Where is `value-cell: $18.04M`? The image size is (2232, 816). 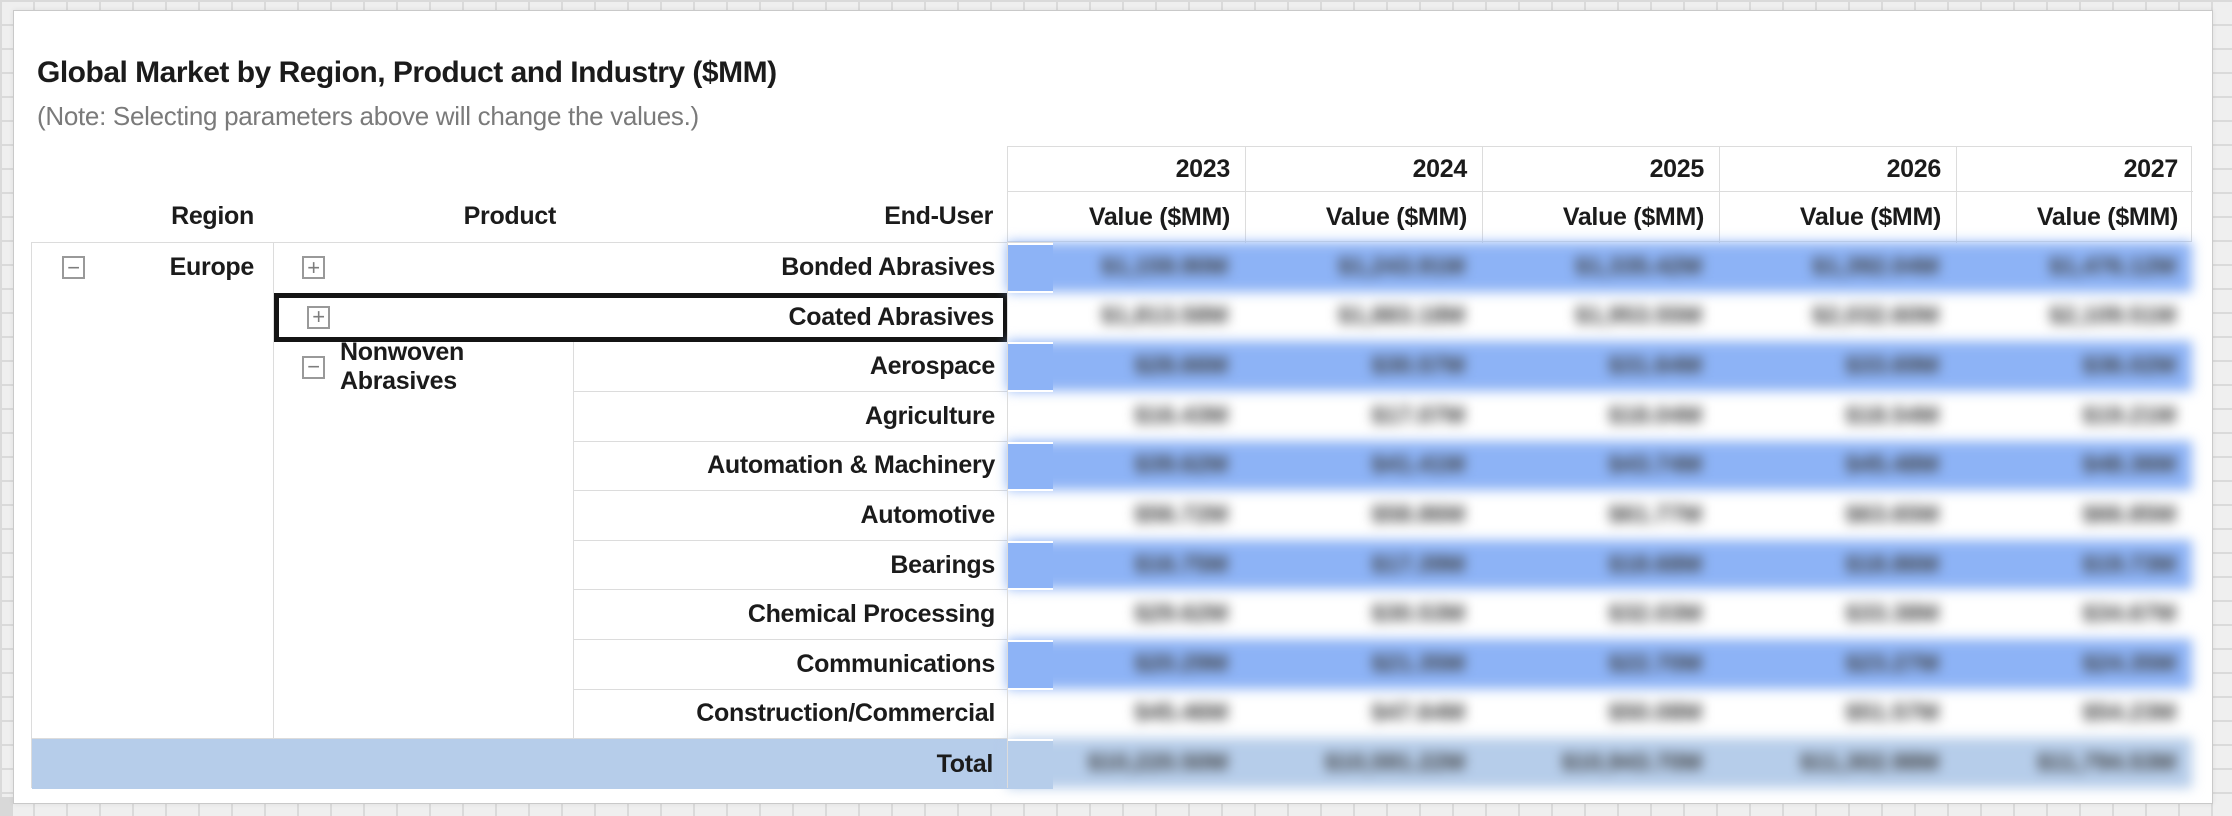 value-cell: $18.04M is located at coordinates (1655, 415).